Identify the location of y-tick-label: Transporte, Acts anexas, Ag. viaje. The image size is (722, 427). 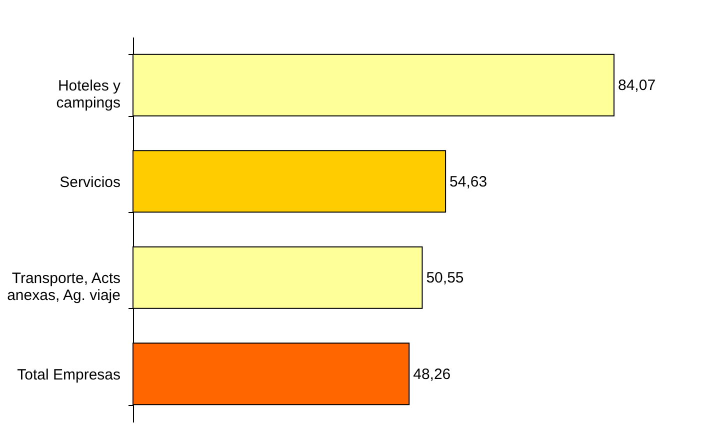
(63, 287).